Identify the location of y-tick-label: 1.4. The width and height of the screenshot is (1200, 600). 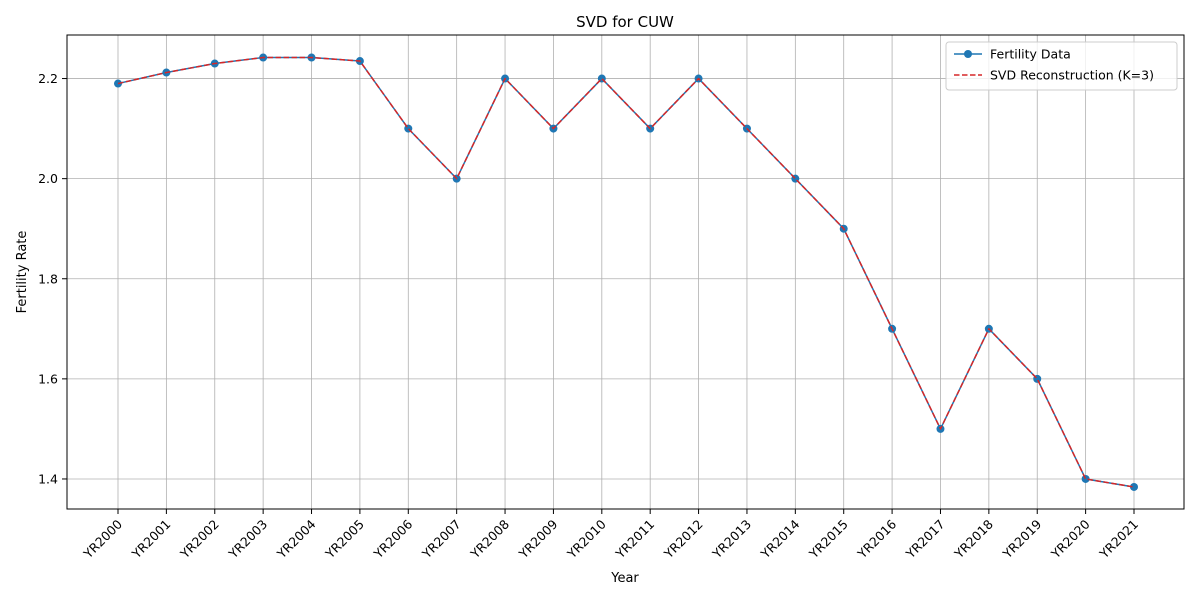
(48, 478).